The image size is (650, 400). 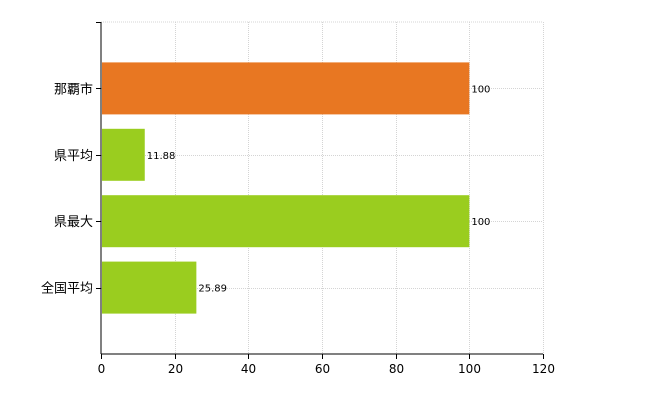 What do you see at coordinates (543, 369) in the screenshot?
I see `x-tick-label: 120` at bounding box center [543, 369].